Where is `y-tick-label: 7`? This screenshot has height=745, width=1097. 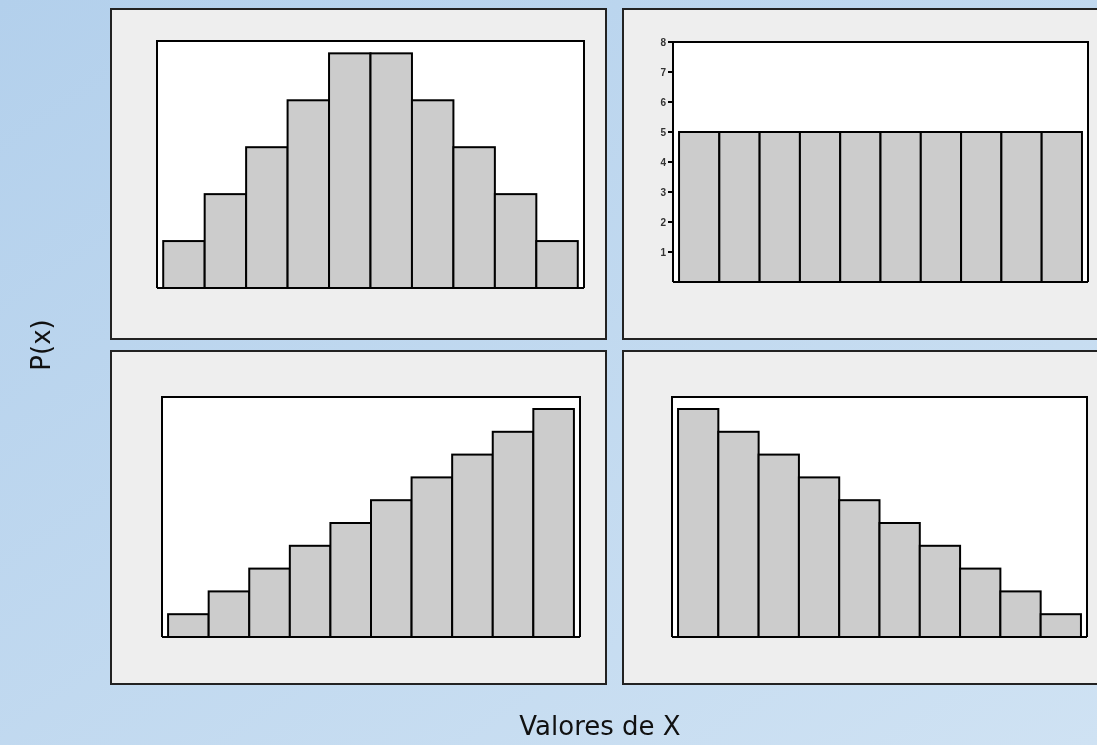
y-tick-label: 7 is located at coordinates (663, 72).